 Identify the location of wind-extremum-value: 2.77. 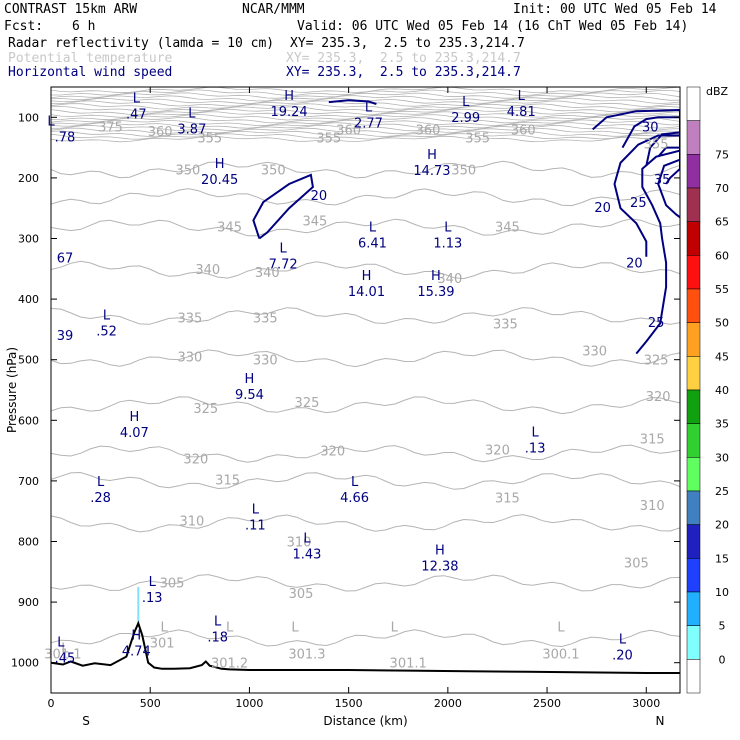
(368, 123).